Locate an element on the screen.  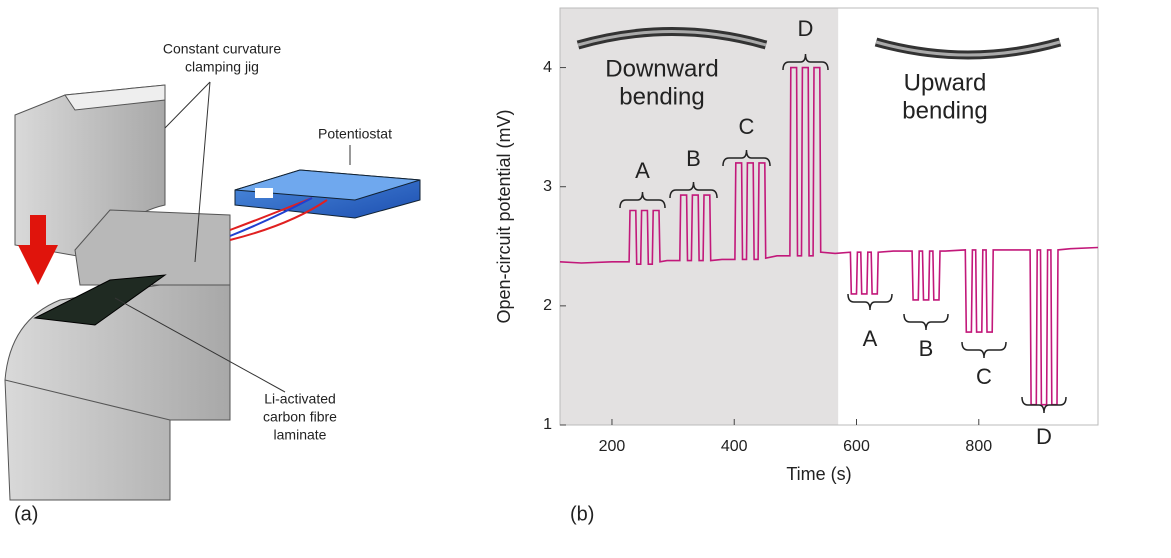
jig-label: clamping jig is located at coordinates (222, 67).